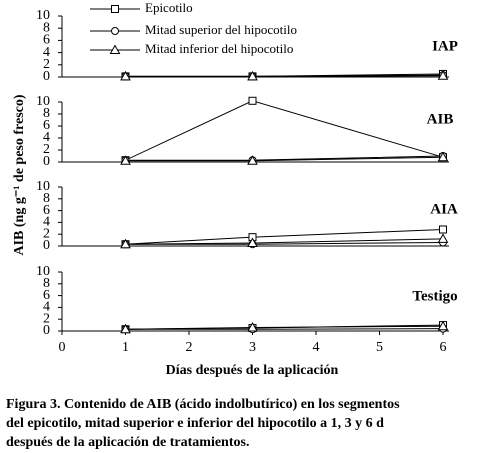  Describe the element at coordinates (252, 347) in the screenshot. I see `x-tick-label: 3` at that location.